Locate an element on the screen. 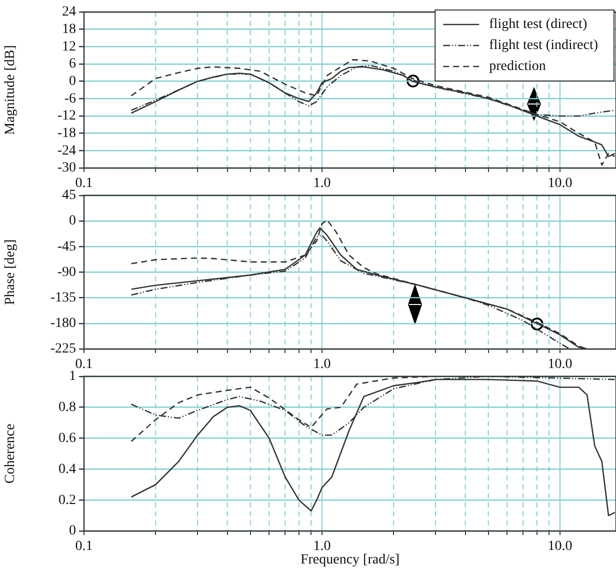  y-tick-label: 12 is located at coordinates (69, 46).